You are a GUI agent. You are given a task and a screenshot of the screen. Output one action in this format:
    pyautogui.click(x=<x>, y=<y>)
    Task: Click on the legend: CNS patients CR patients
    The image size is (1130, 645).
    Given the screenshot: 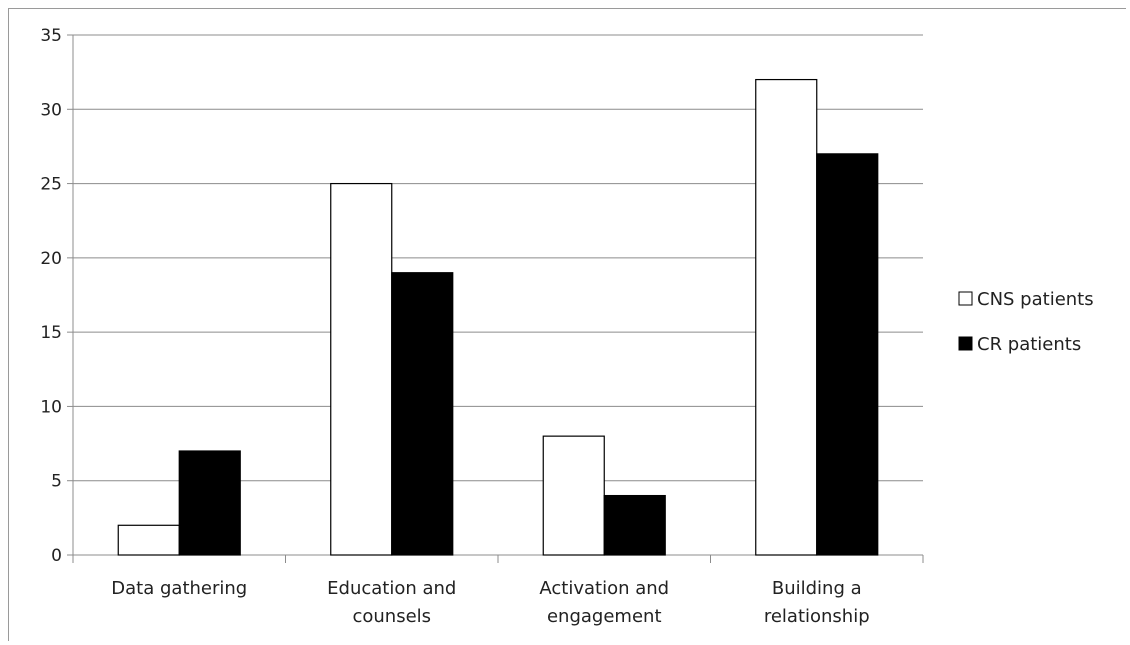 What is the action you would take?
    pyautogui.click(x=1026, y=322)
    